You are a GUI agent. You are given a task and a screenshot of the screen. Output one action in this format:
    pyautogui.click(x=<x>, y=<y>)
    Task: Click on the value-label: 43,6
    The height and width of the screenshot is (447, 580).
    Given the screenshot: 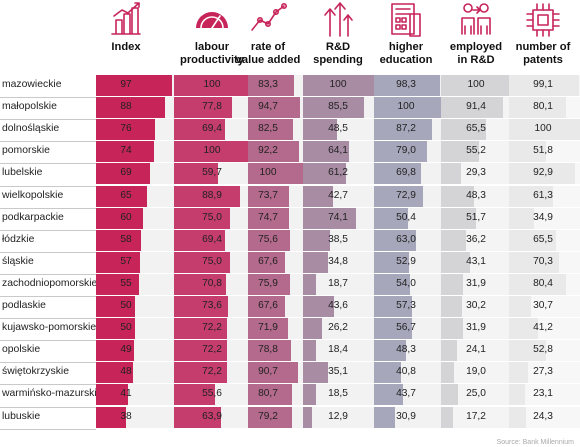 What is the action you would take?
    pyautogui.click(x=338, y=305)
    